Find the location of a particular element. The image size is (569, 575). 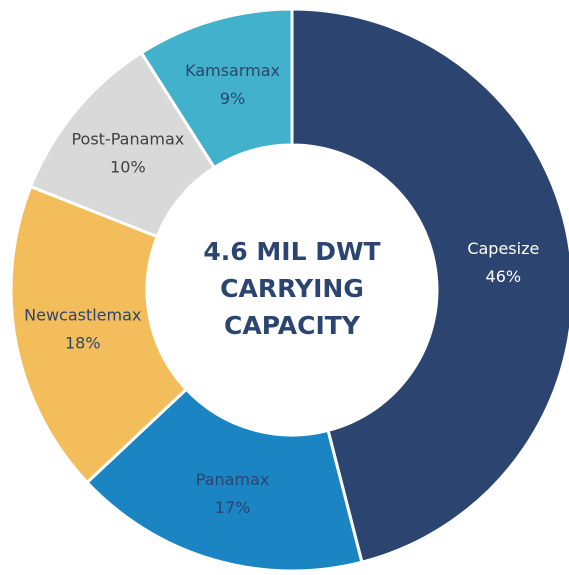

slice-value-label: 17% is located at coordinates (233, 507).